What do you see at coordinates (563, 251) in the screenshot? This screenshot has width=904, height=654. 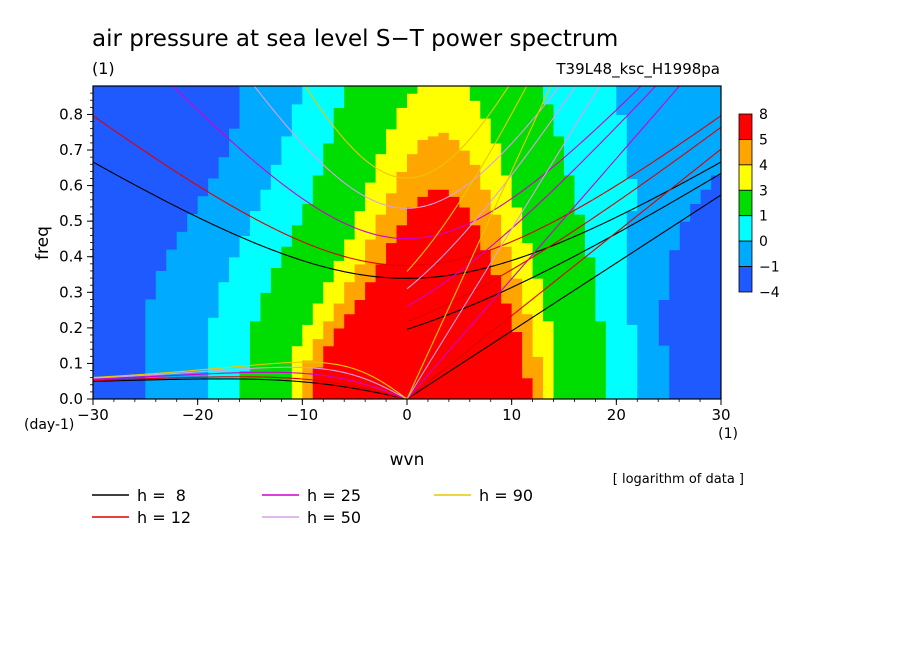 I see `dispersion-curve` at bounding box center [563, 251].